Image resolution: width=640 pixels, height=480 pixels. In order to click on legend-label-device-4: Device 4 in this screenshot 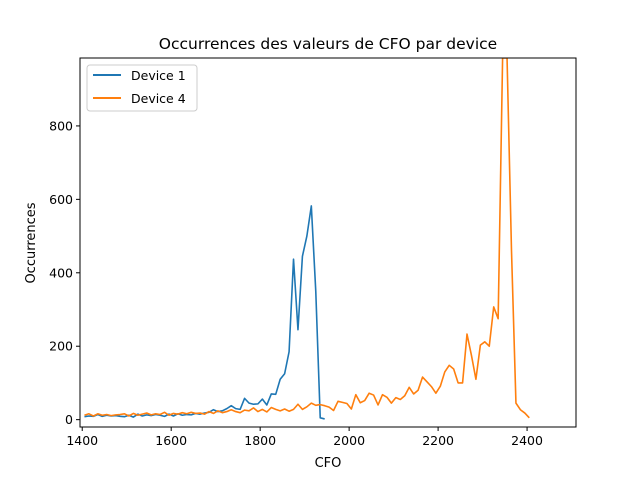, I will do `click(158, 98)`.